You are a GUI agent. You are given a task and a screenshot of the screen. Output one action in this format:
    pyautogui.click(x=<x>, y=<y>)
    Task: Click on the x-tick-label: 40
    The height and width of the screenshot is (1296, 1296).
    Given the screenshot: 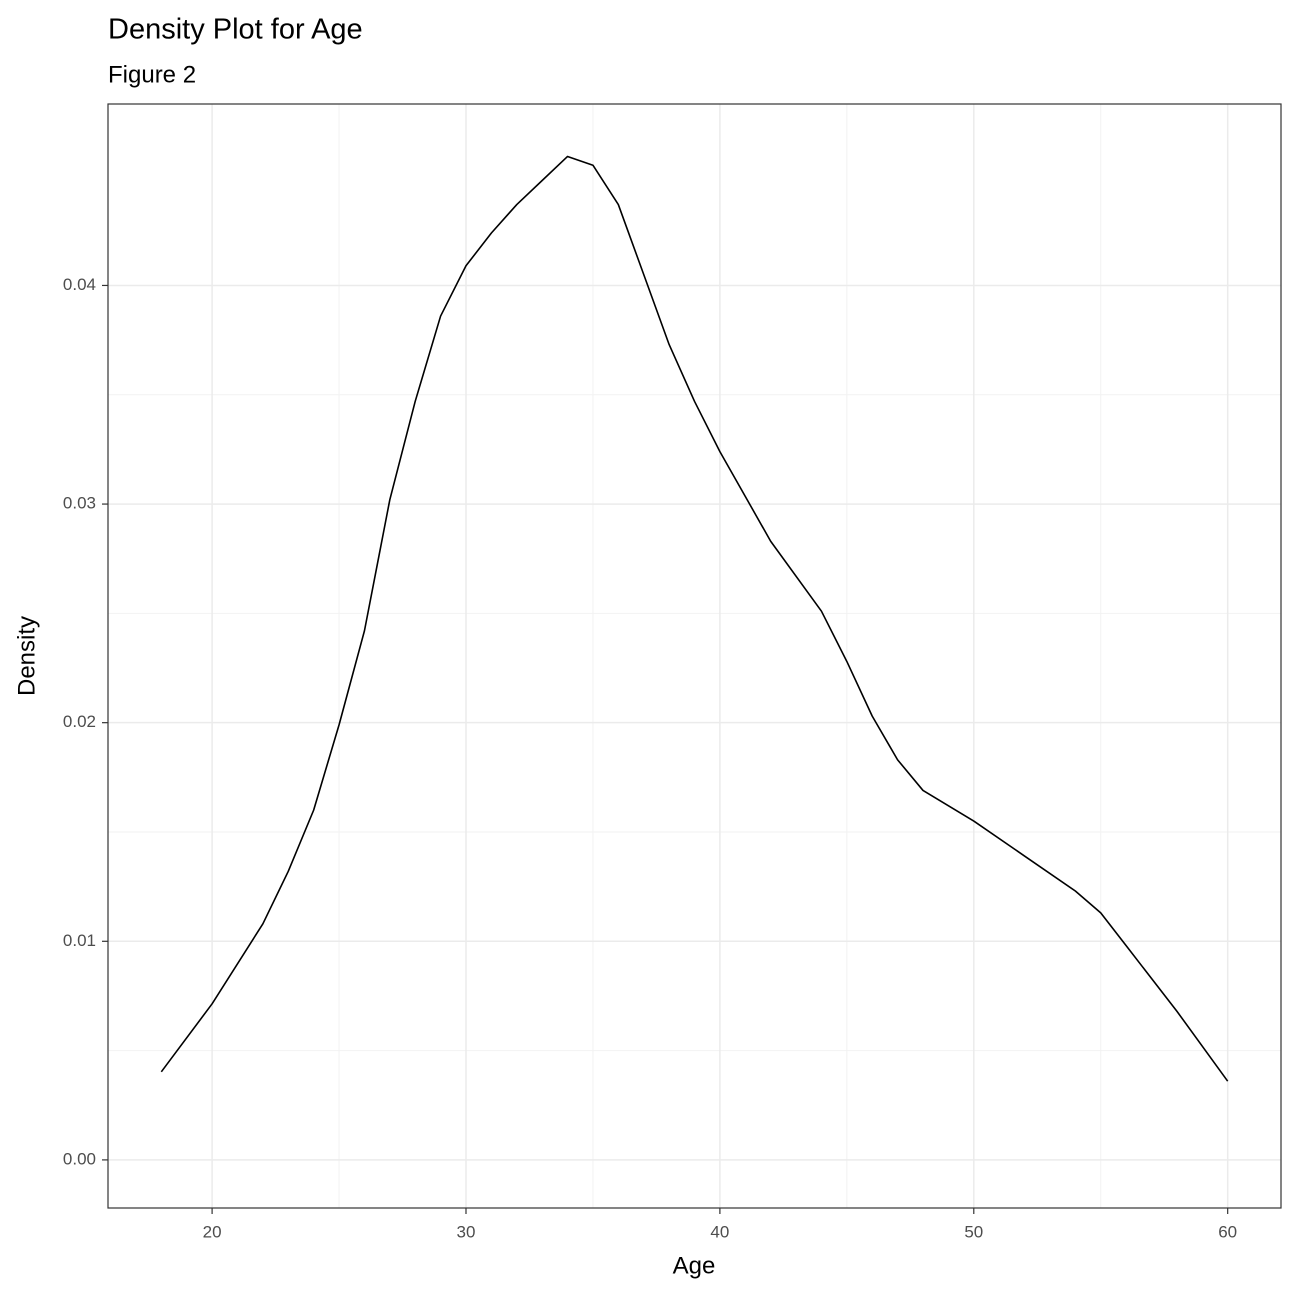 What is the action you would take?
    pyautogui.click(x=719, y=1231)
    